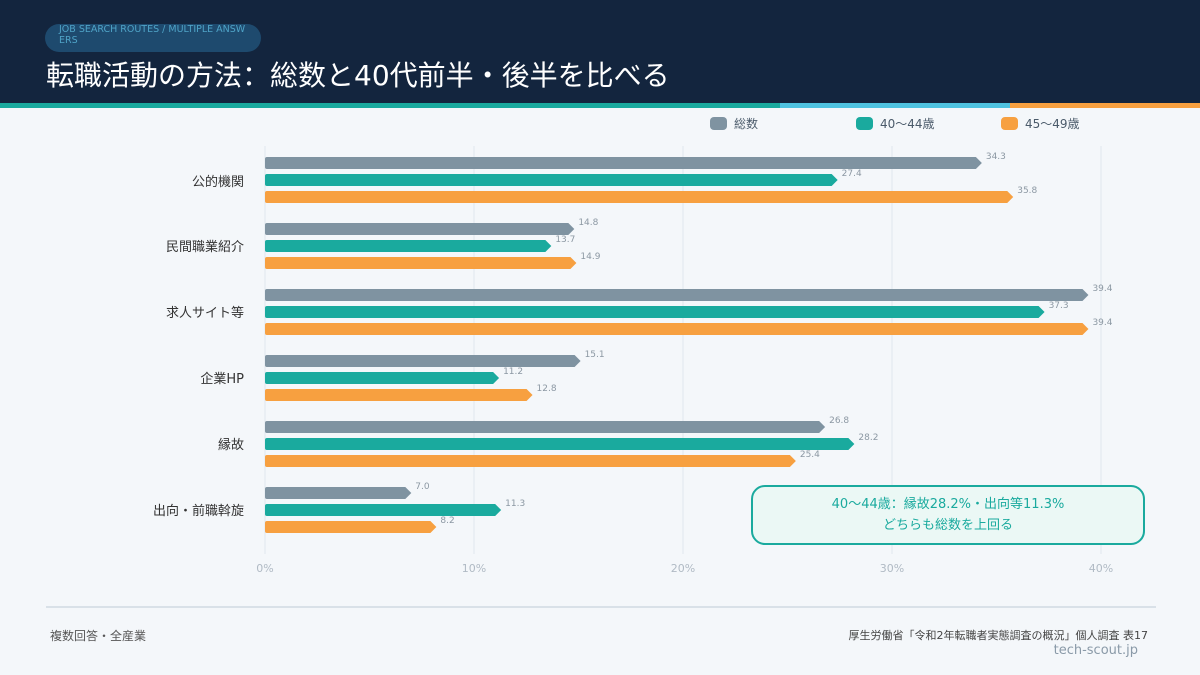 This screenshot has width=1200, height=675. Describe the element at coordinates (390, 105) in the screenshot. I see `accent-bar-teal` at that location.